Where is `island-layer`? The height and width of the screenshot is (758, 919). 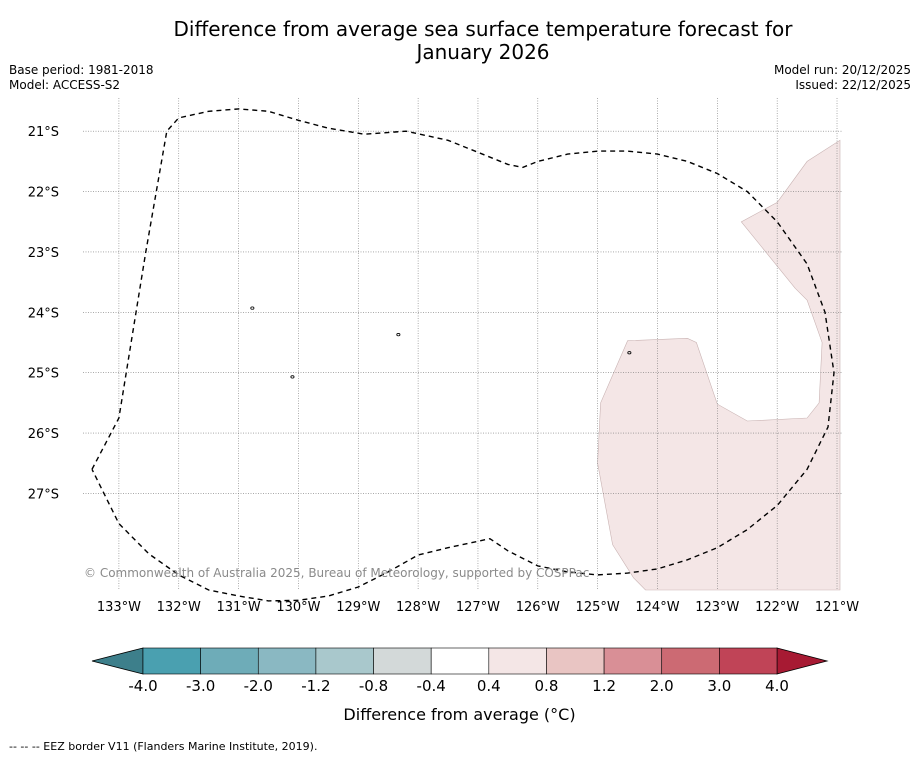
island-layer is located at coordinates (441, 342).